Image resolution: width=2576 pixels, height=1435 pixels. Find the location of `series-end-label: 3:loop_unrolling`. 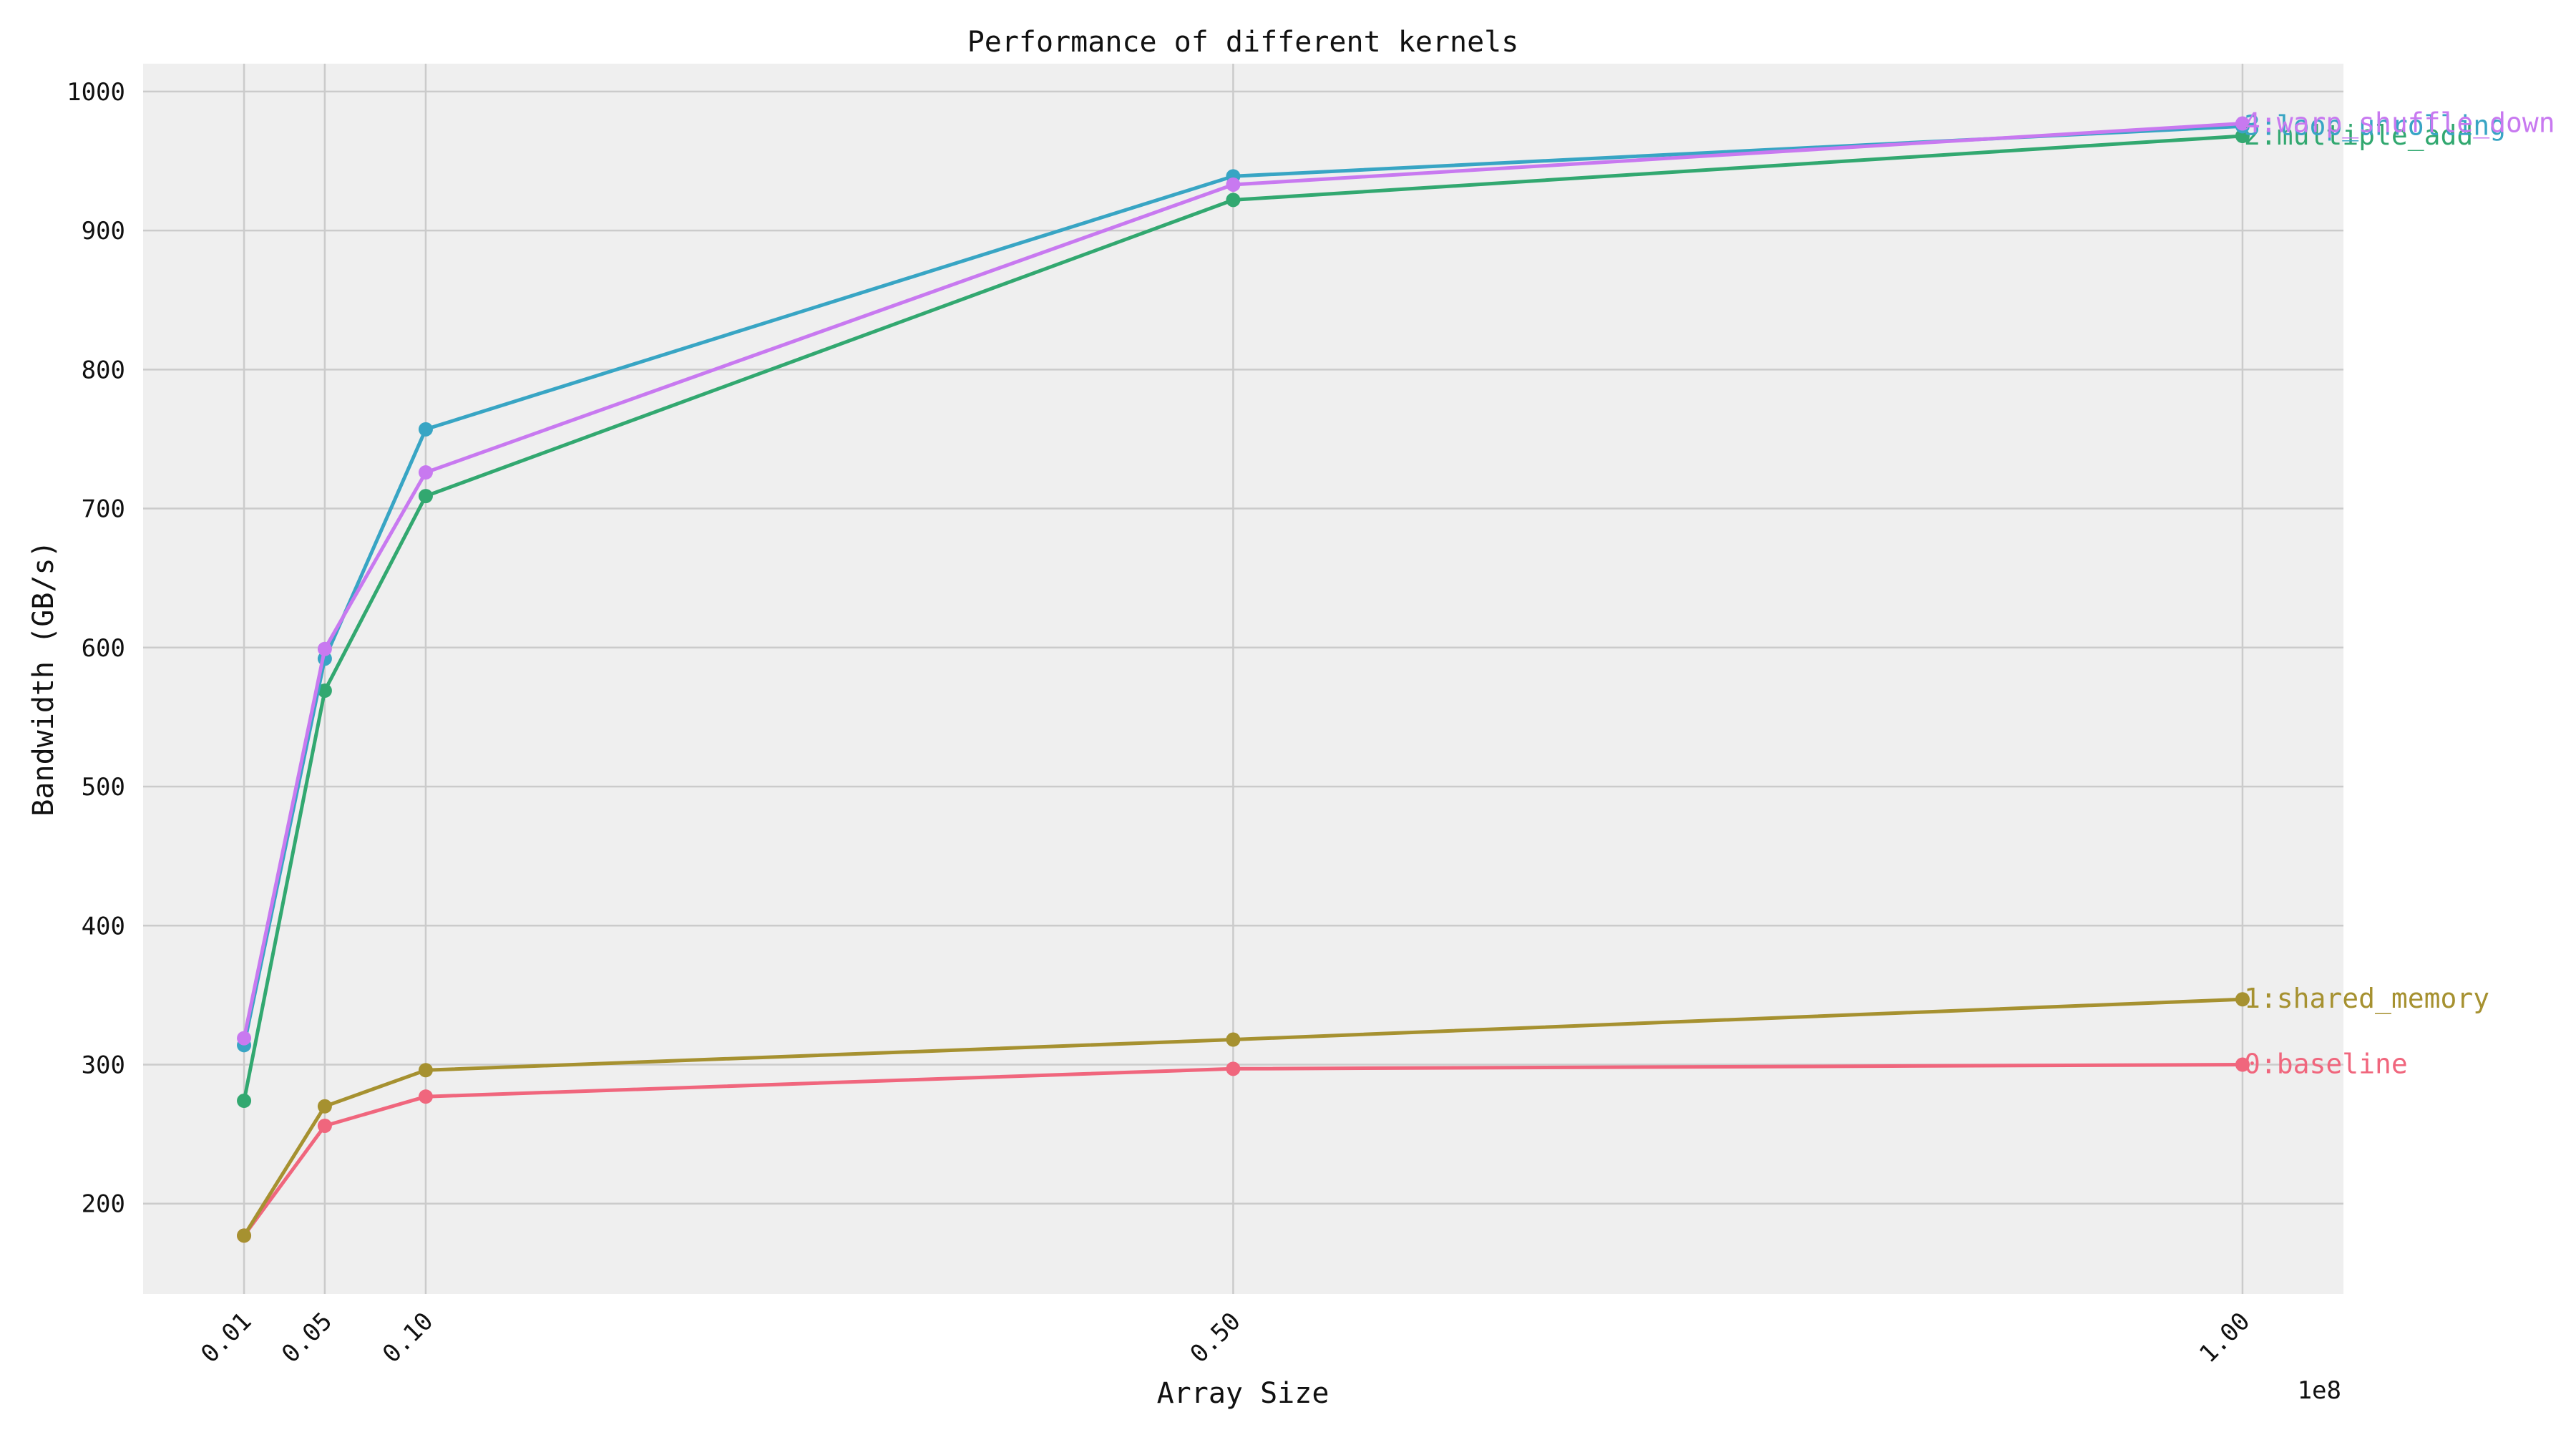

series-end-label: 3:loop_unrolling is located at coordinates (2375, 126).